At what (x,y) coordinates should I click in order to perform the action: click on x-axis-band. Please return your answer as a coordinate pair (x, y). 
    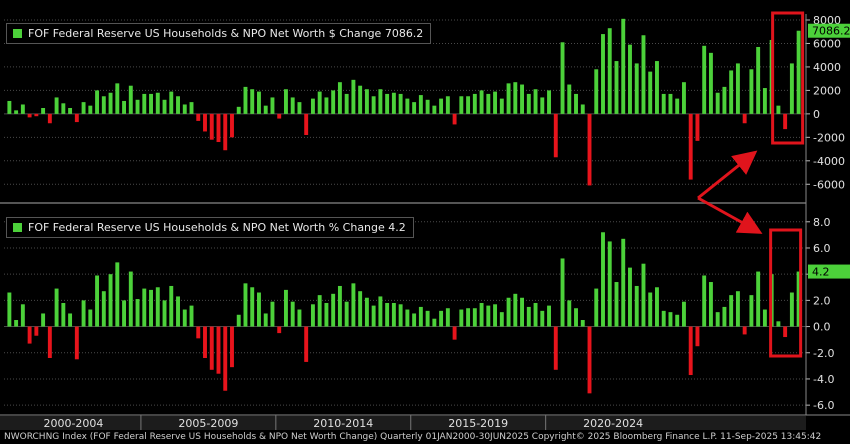
    Looking at the image, I should click on (403, 423).